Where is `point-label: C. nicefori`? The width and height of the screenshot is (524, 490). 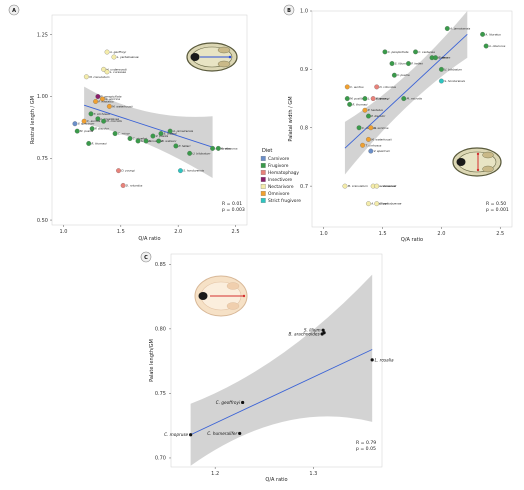 point-label: C. nicefori is located at coordinates (140, 139).